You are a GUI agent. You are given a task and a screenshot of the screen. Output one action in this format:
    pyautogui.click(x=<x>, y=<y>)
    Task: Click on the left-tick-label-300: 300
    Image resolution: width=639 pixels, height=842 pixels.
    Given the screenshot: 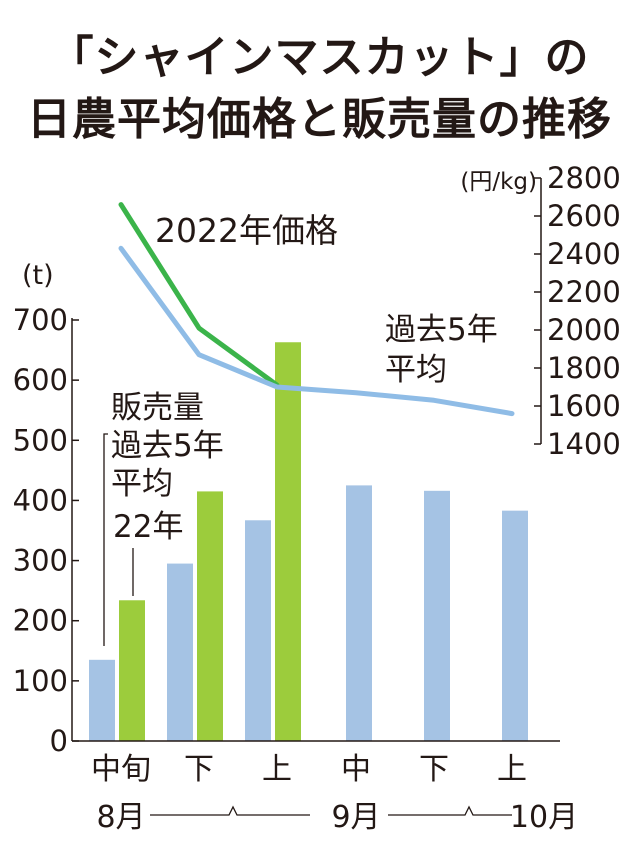 What is the action you would take?
    pyautogui.click(x=40, y=561)
    